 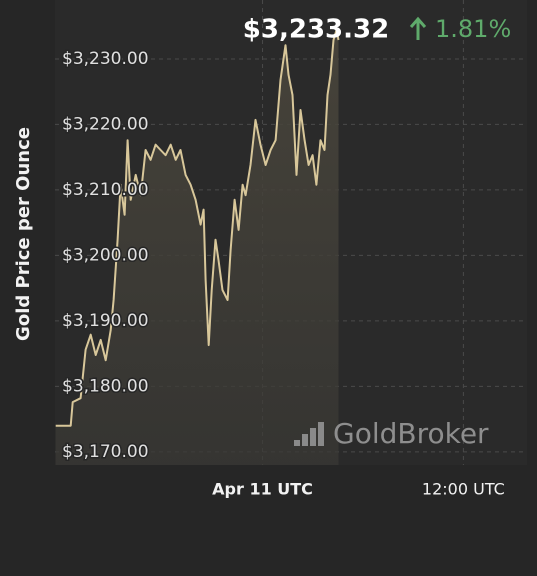 What do you see at coordinates (309, 434) in the screenshot?
I see `watermark-icon` at bounding box center [309, 434].